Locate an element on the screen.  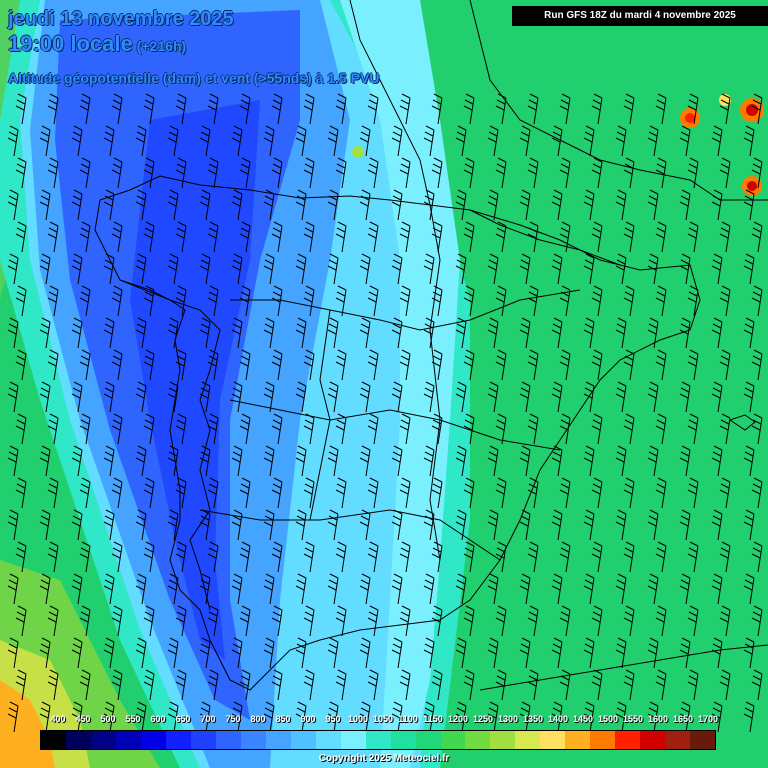
balearic-island is located at coordinates (742, 422).